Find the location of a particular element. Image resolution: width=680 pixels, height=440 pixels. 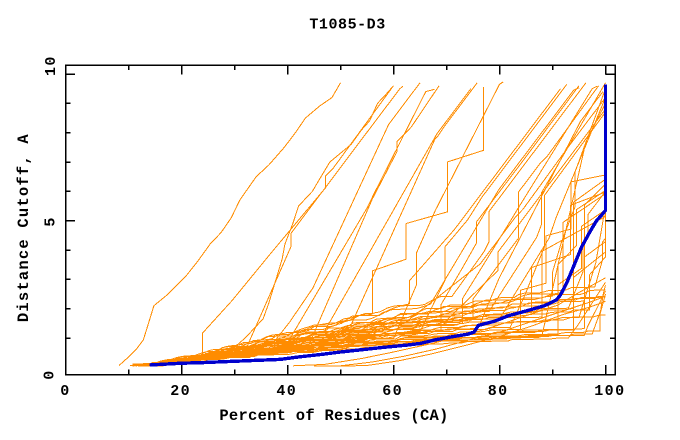

svg-text: Percent of Residues (CA) is located at coordinates (333, 416).